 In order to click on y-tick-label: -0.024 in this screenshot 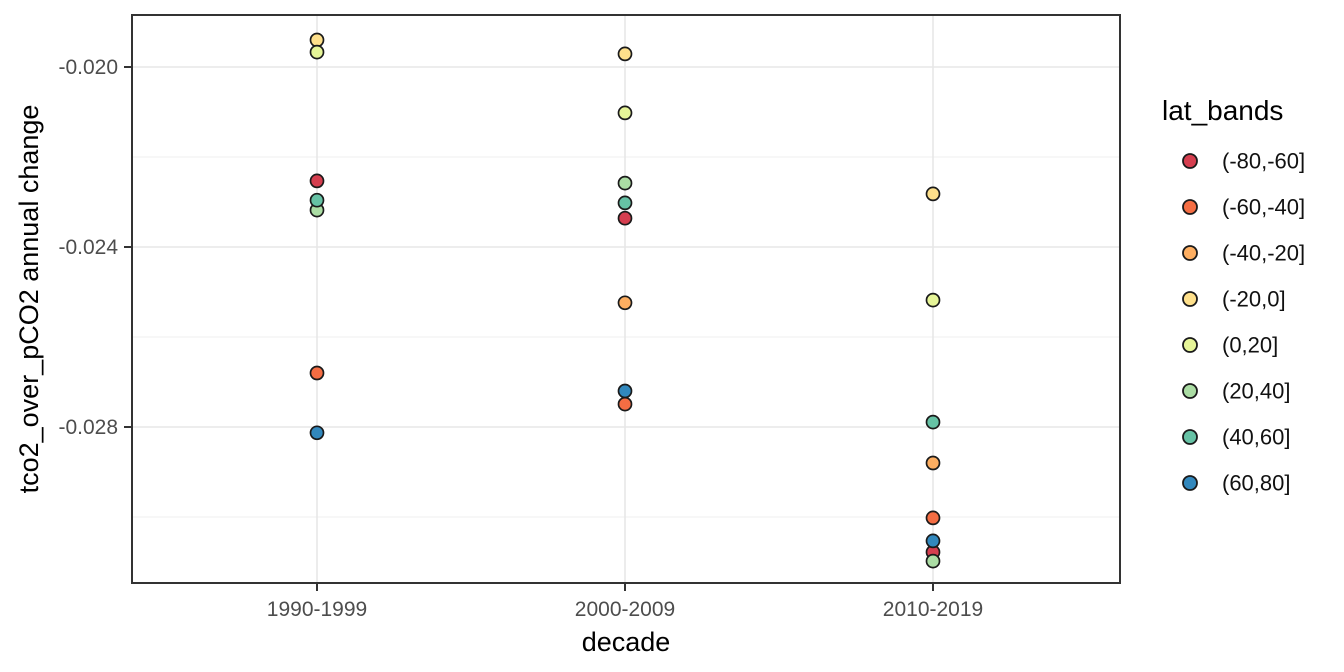, I will do `click(88, 247)`.